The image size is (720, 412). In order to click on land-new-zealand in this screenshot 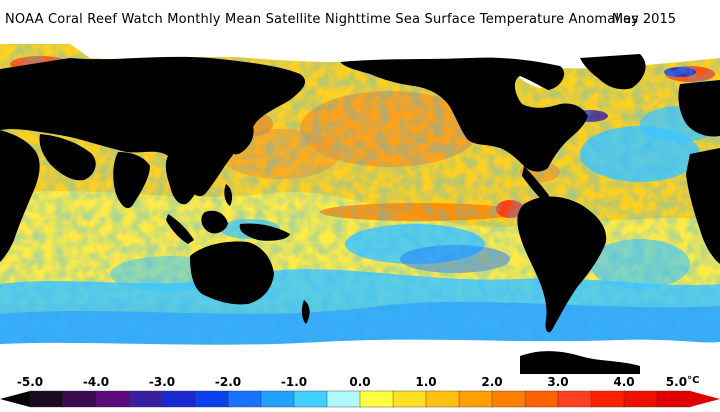, I will do `click(305, 312)`.